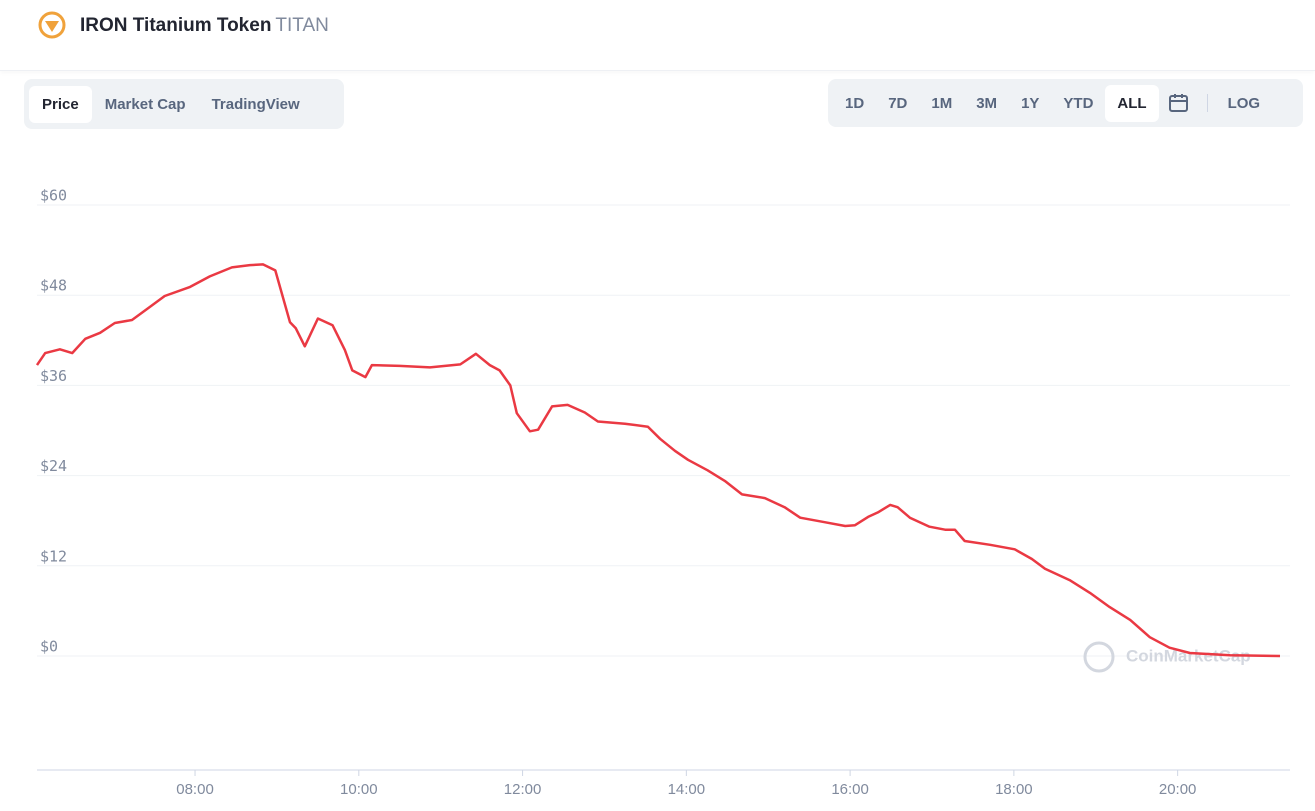  Describe the element at coordinates (687, 789) in the screenshot. I see `x-tick-label: 14:00` at that location.